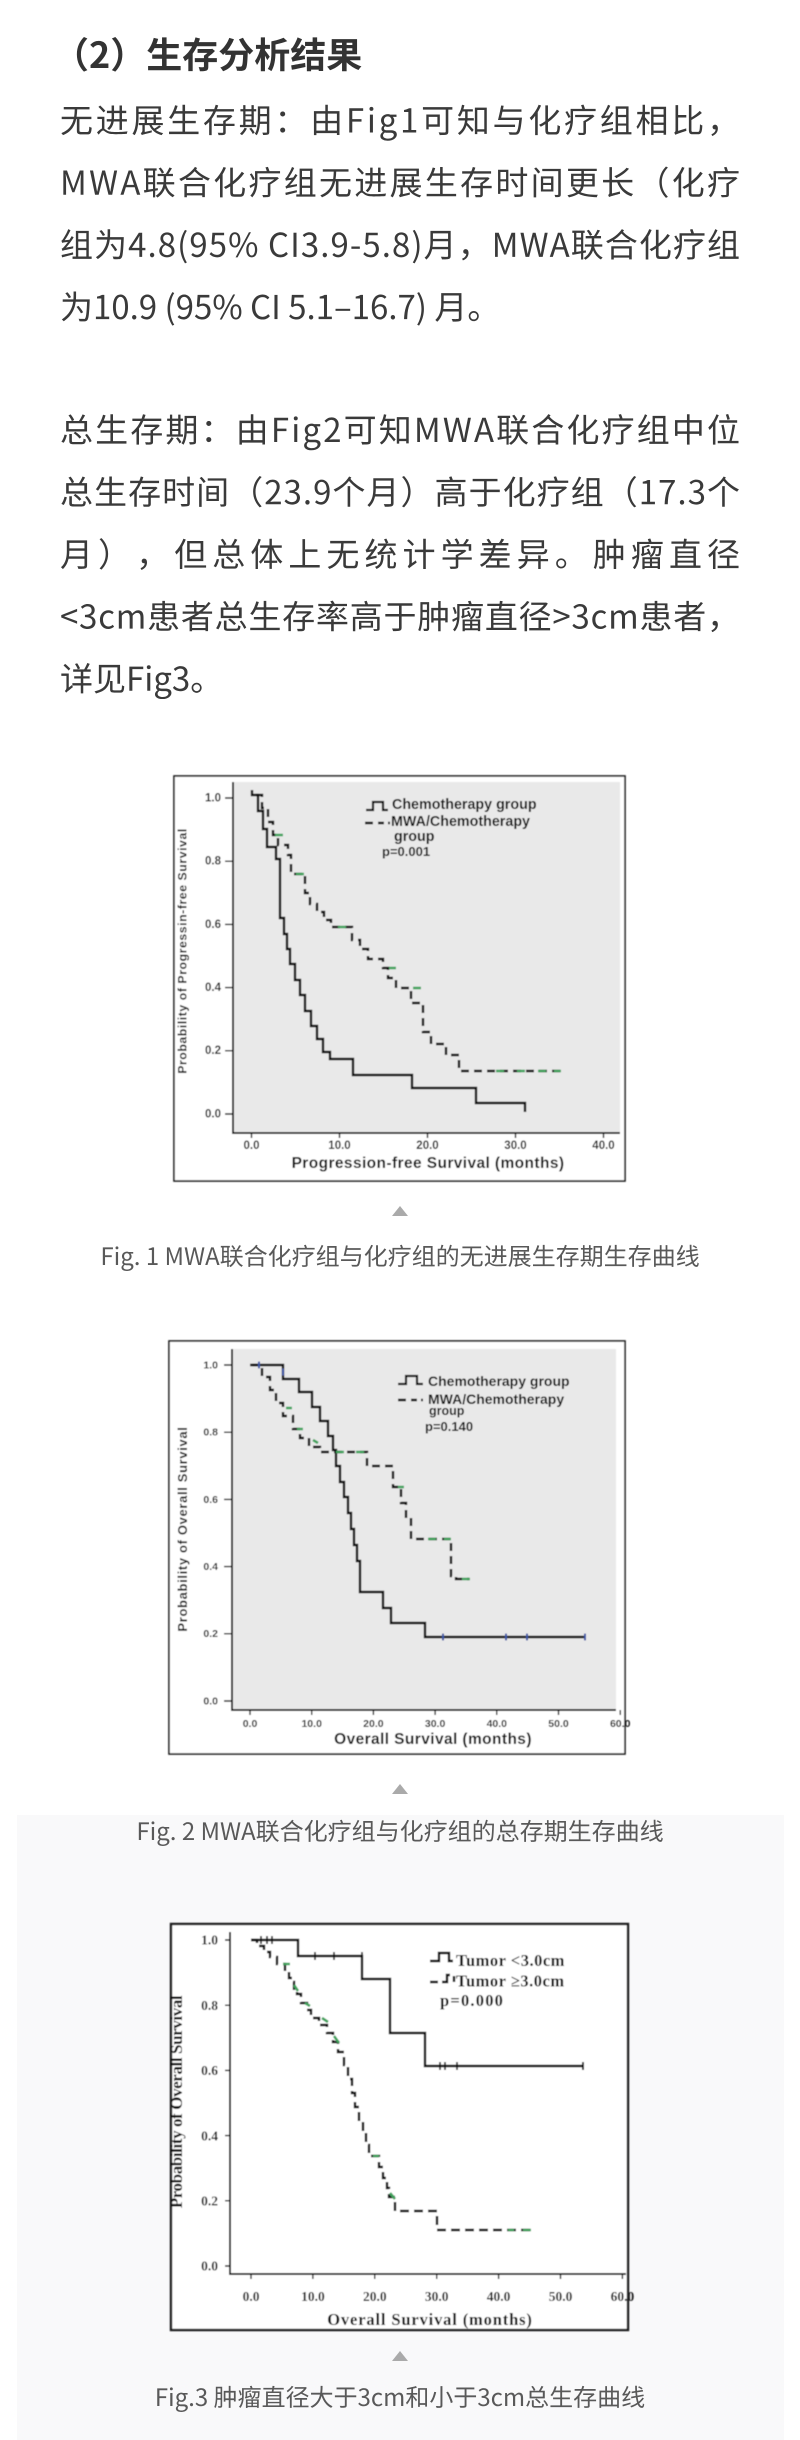 The height and width of the screenshot is (2440, 800). What do you see at coordinates (510, 1981) in the screenshot?
I see `svg-text: Tumor ≥3.0cm` at bounding box center [510, 1981].